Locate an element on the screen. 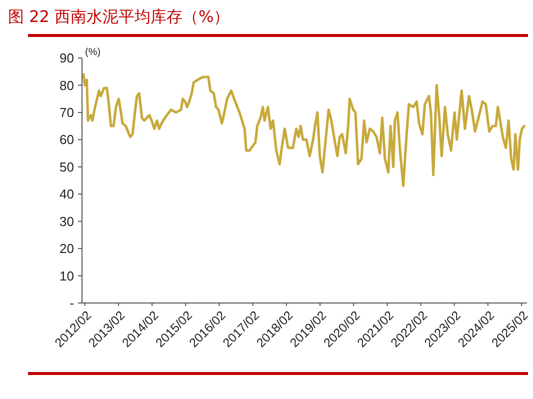 The image size is (533, 399). y-tick-label: 20 is located at coordinates (67, 248).